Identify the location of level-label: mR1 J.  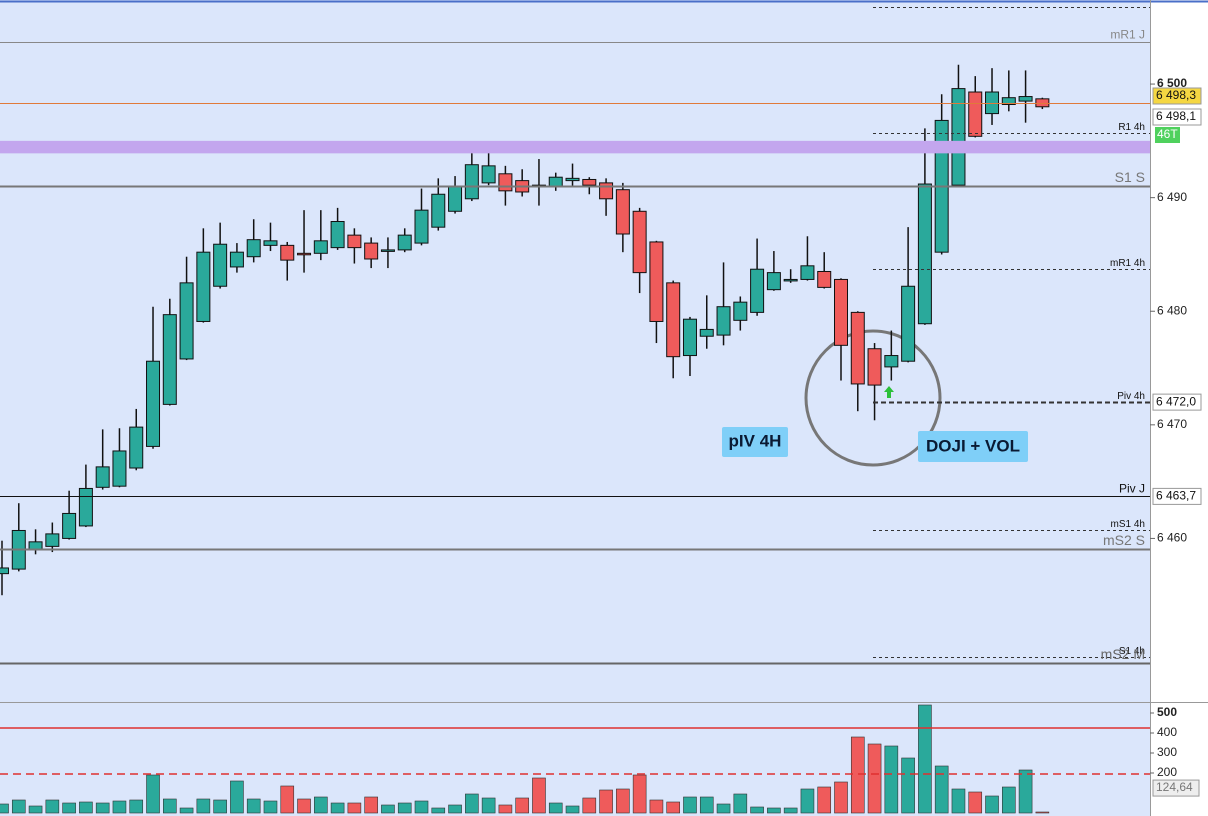
(1127, 34).